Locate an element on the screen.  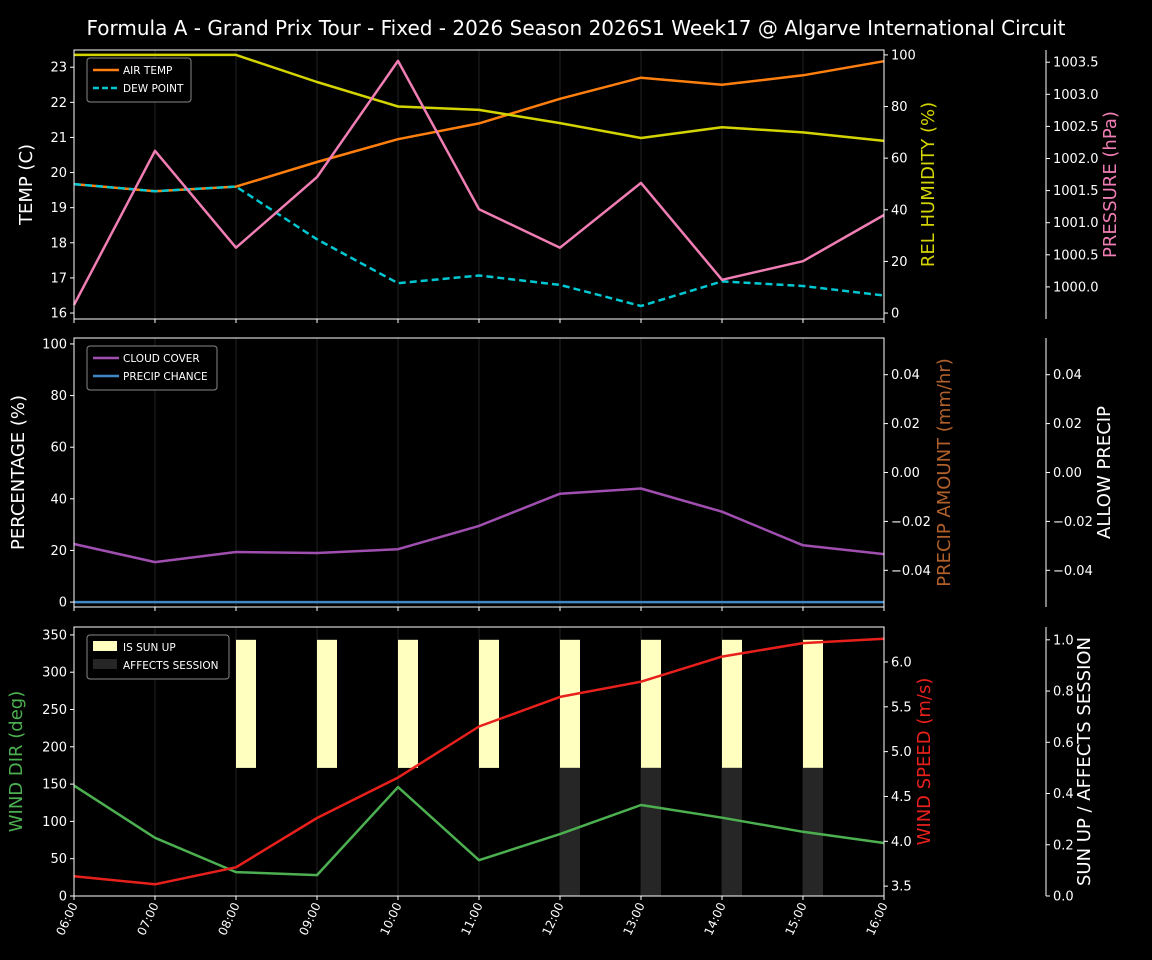
left-tick-label: 40 is located at coordinates (58, 499).